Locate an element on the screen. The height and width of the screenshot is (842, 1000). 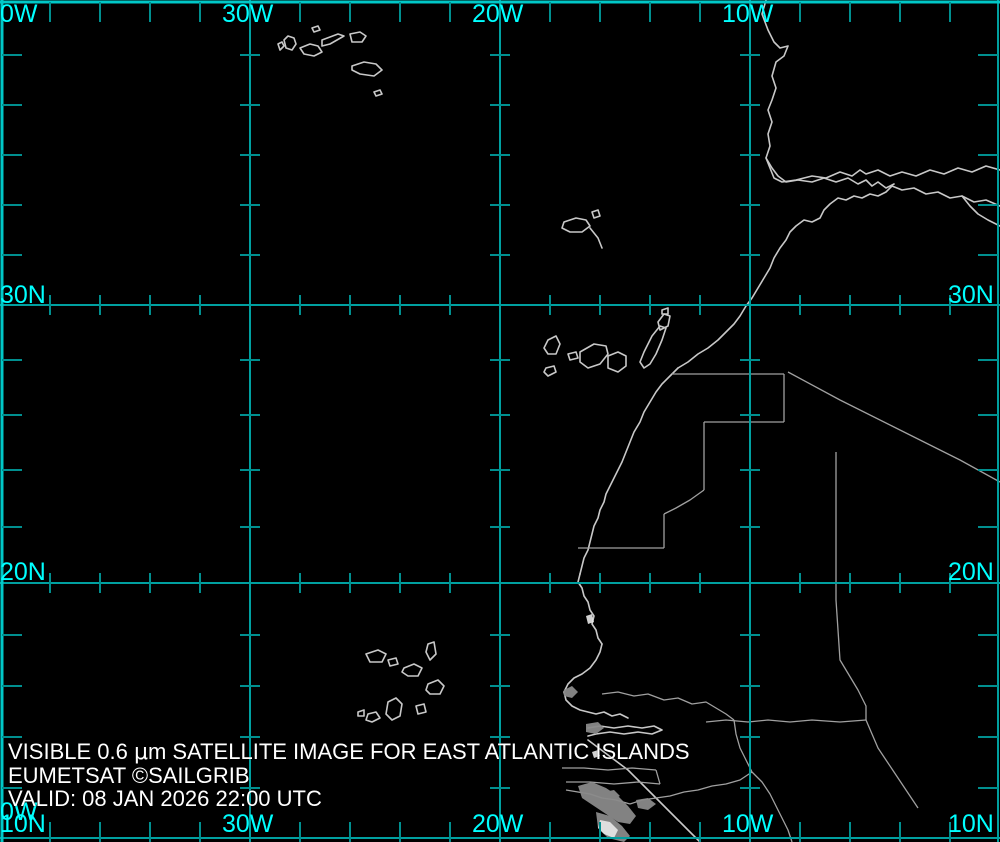
coastline-senegal is located at coordinates (596, 681).